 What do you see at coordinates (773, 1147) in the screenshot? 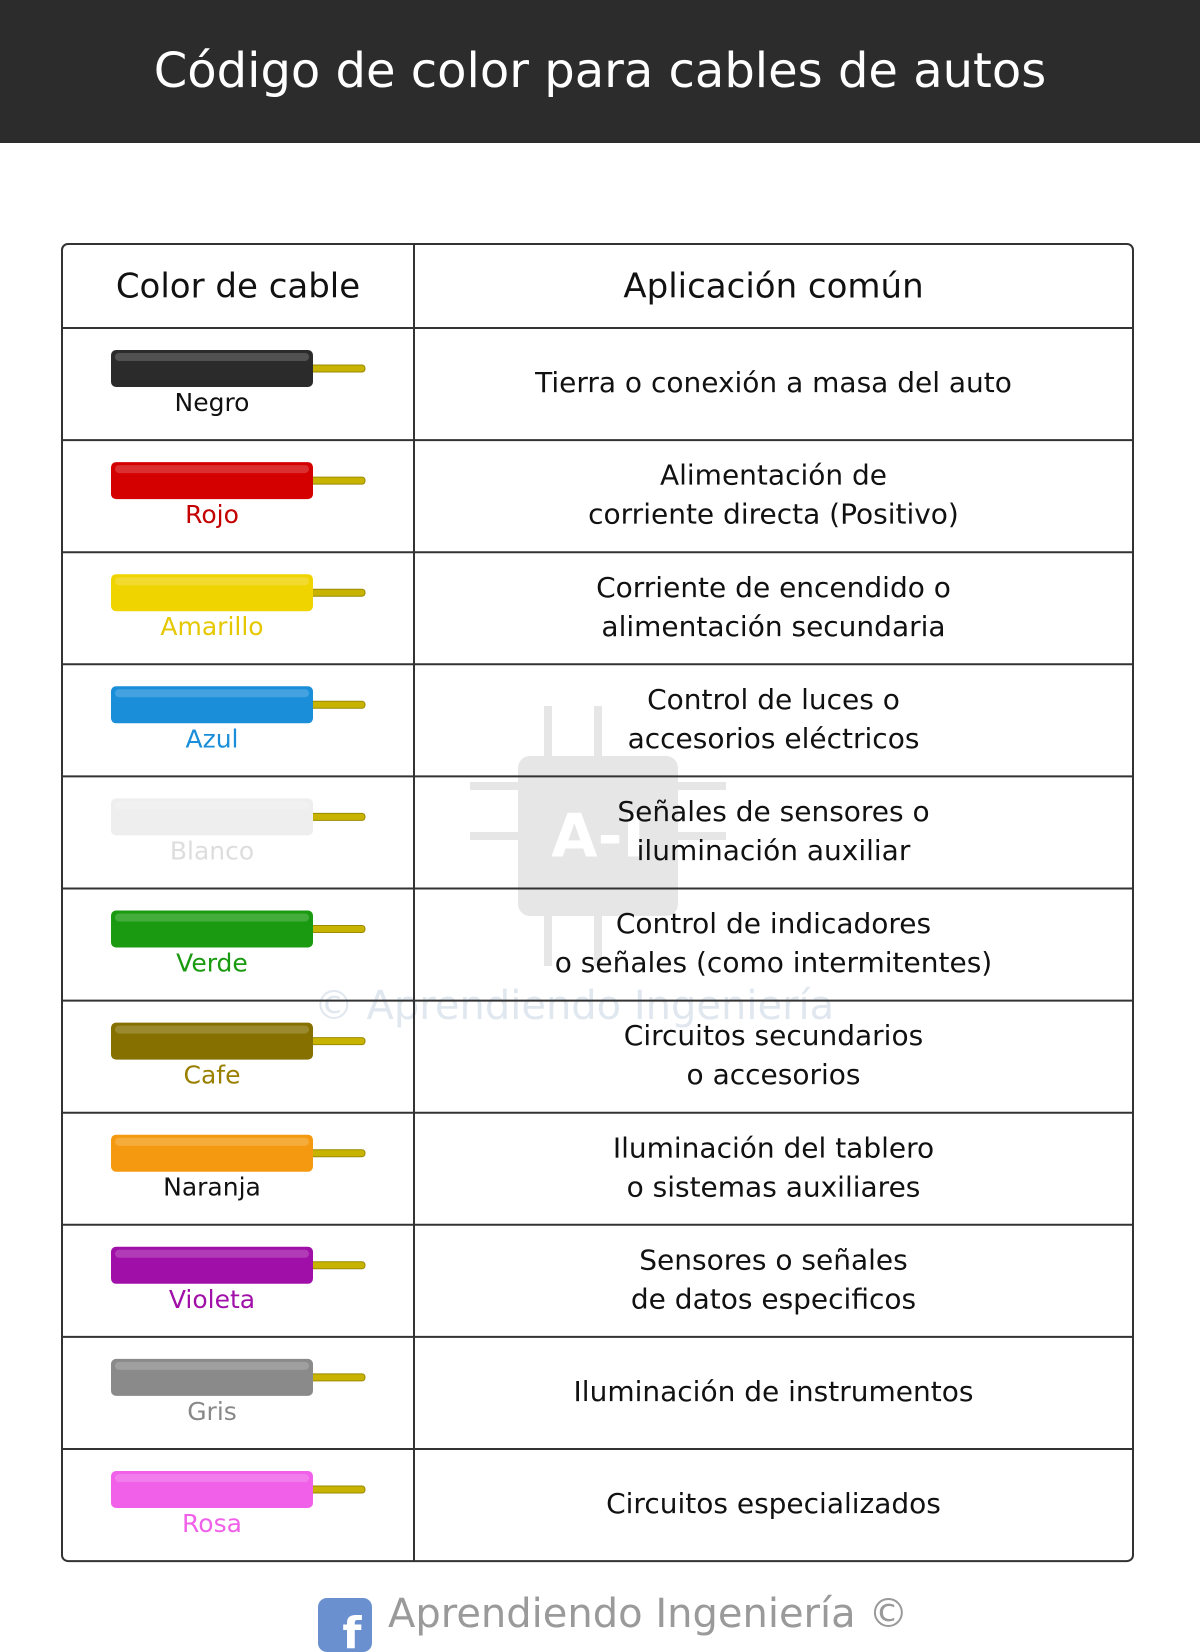
I see `application-text: Iluminación del tablero` at bounding box center [773, 1147].